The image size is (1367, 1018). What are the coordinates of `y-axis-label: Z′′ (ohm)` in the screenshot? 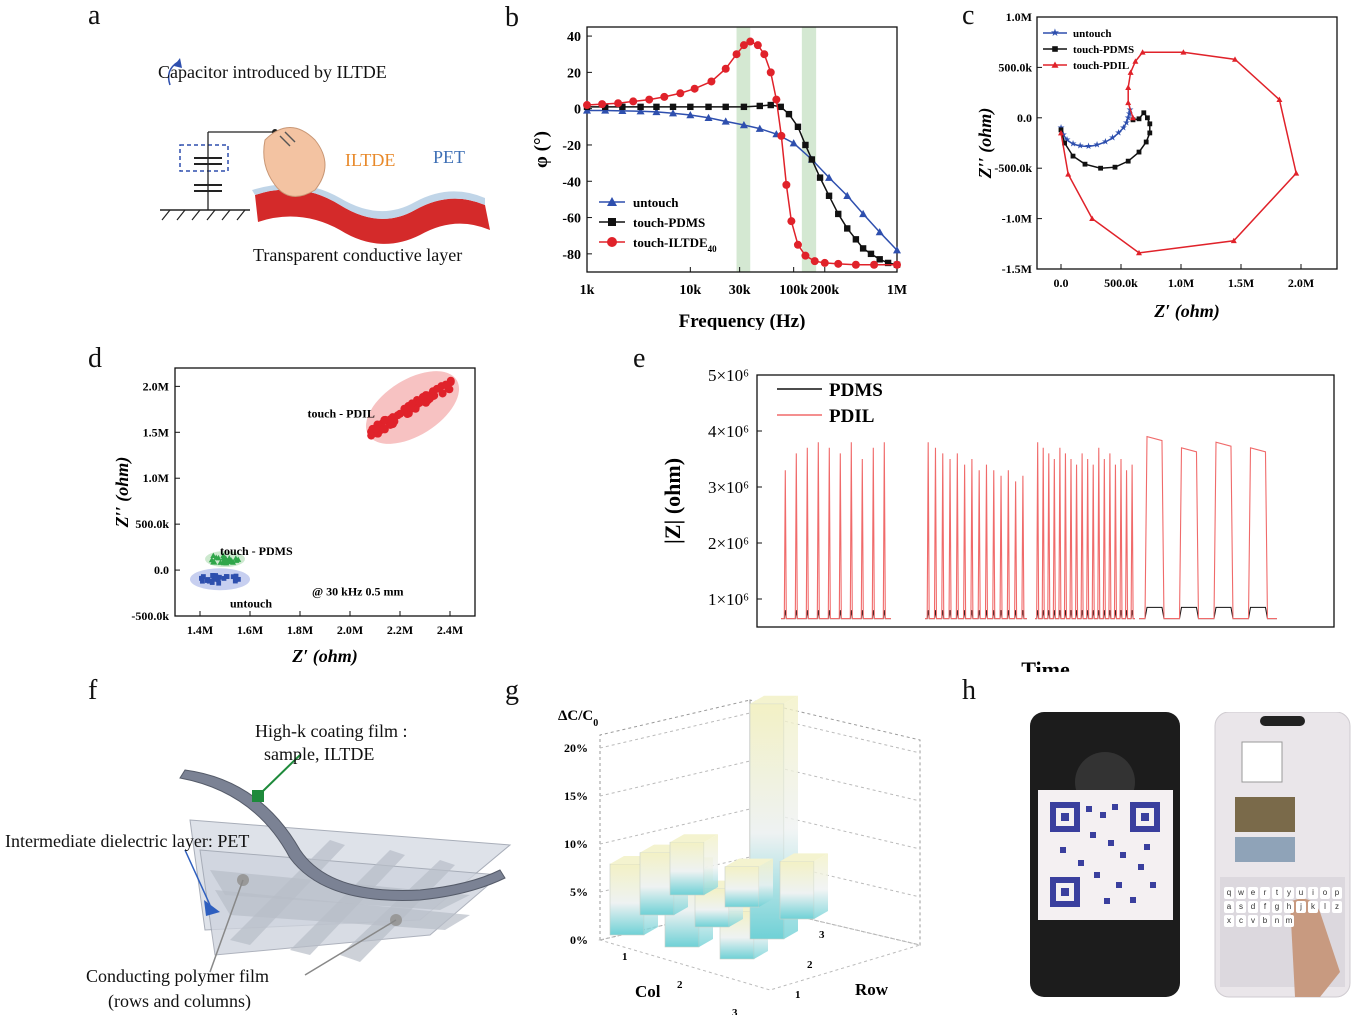 It's located at (985, 144).